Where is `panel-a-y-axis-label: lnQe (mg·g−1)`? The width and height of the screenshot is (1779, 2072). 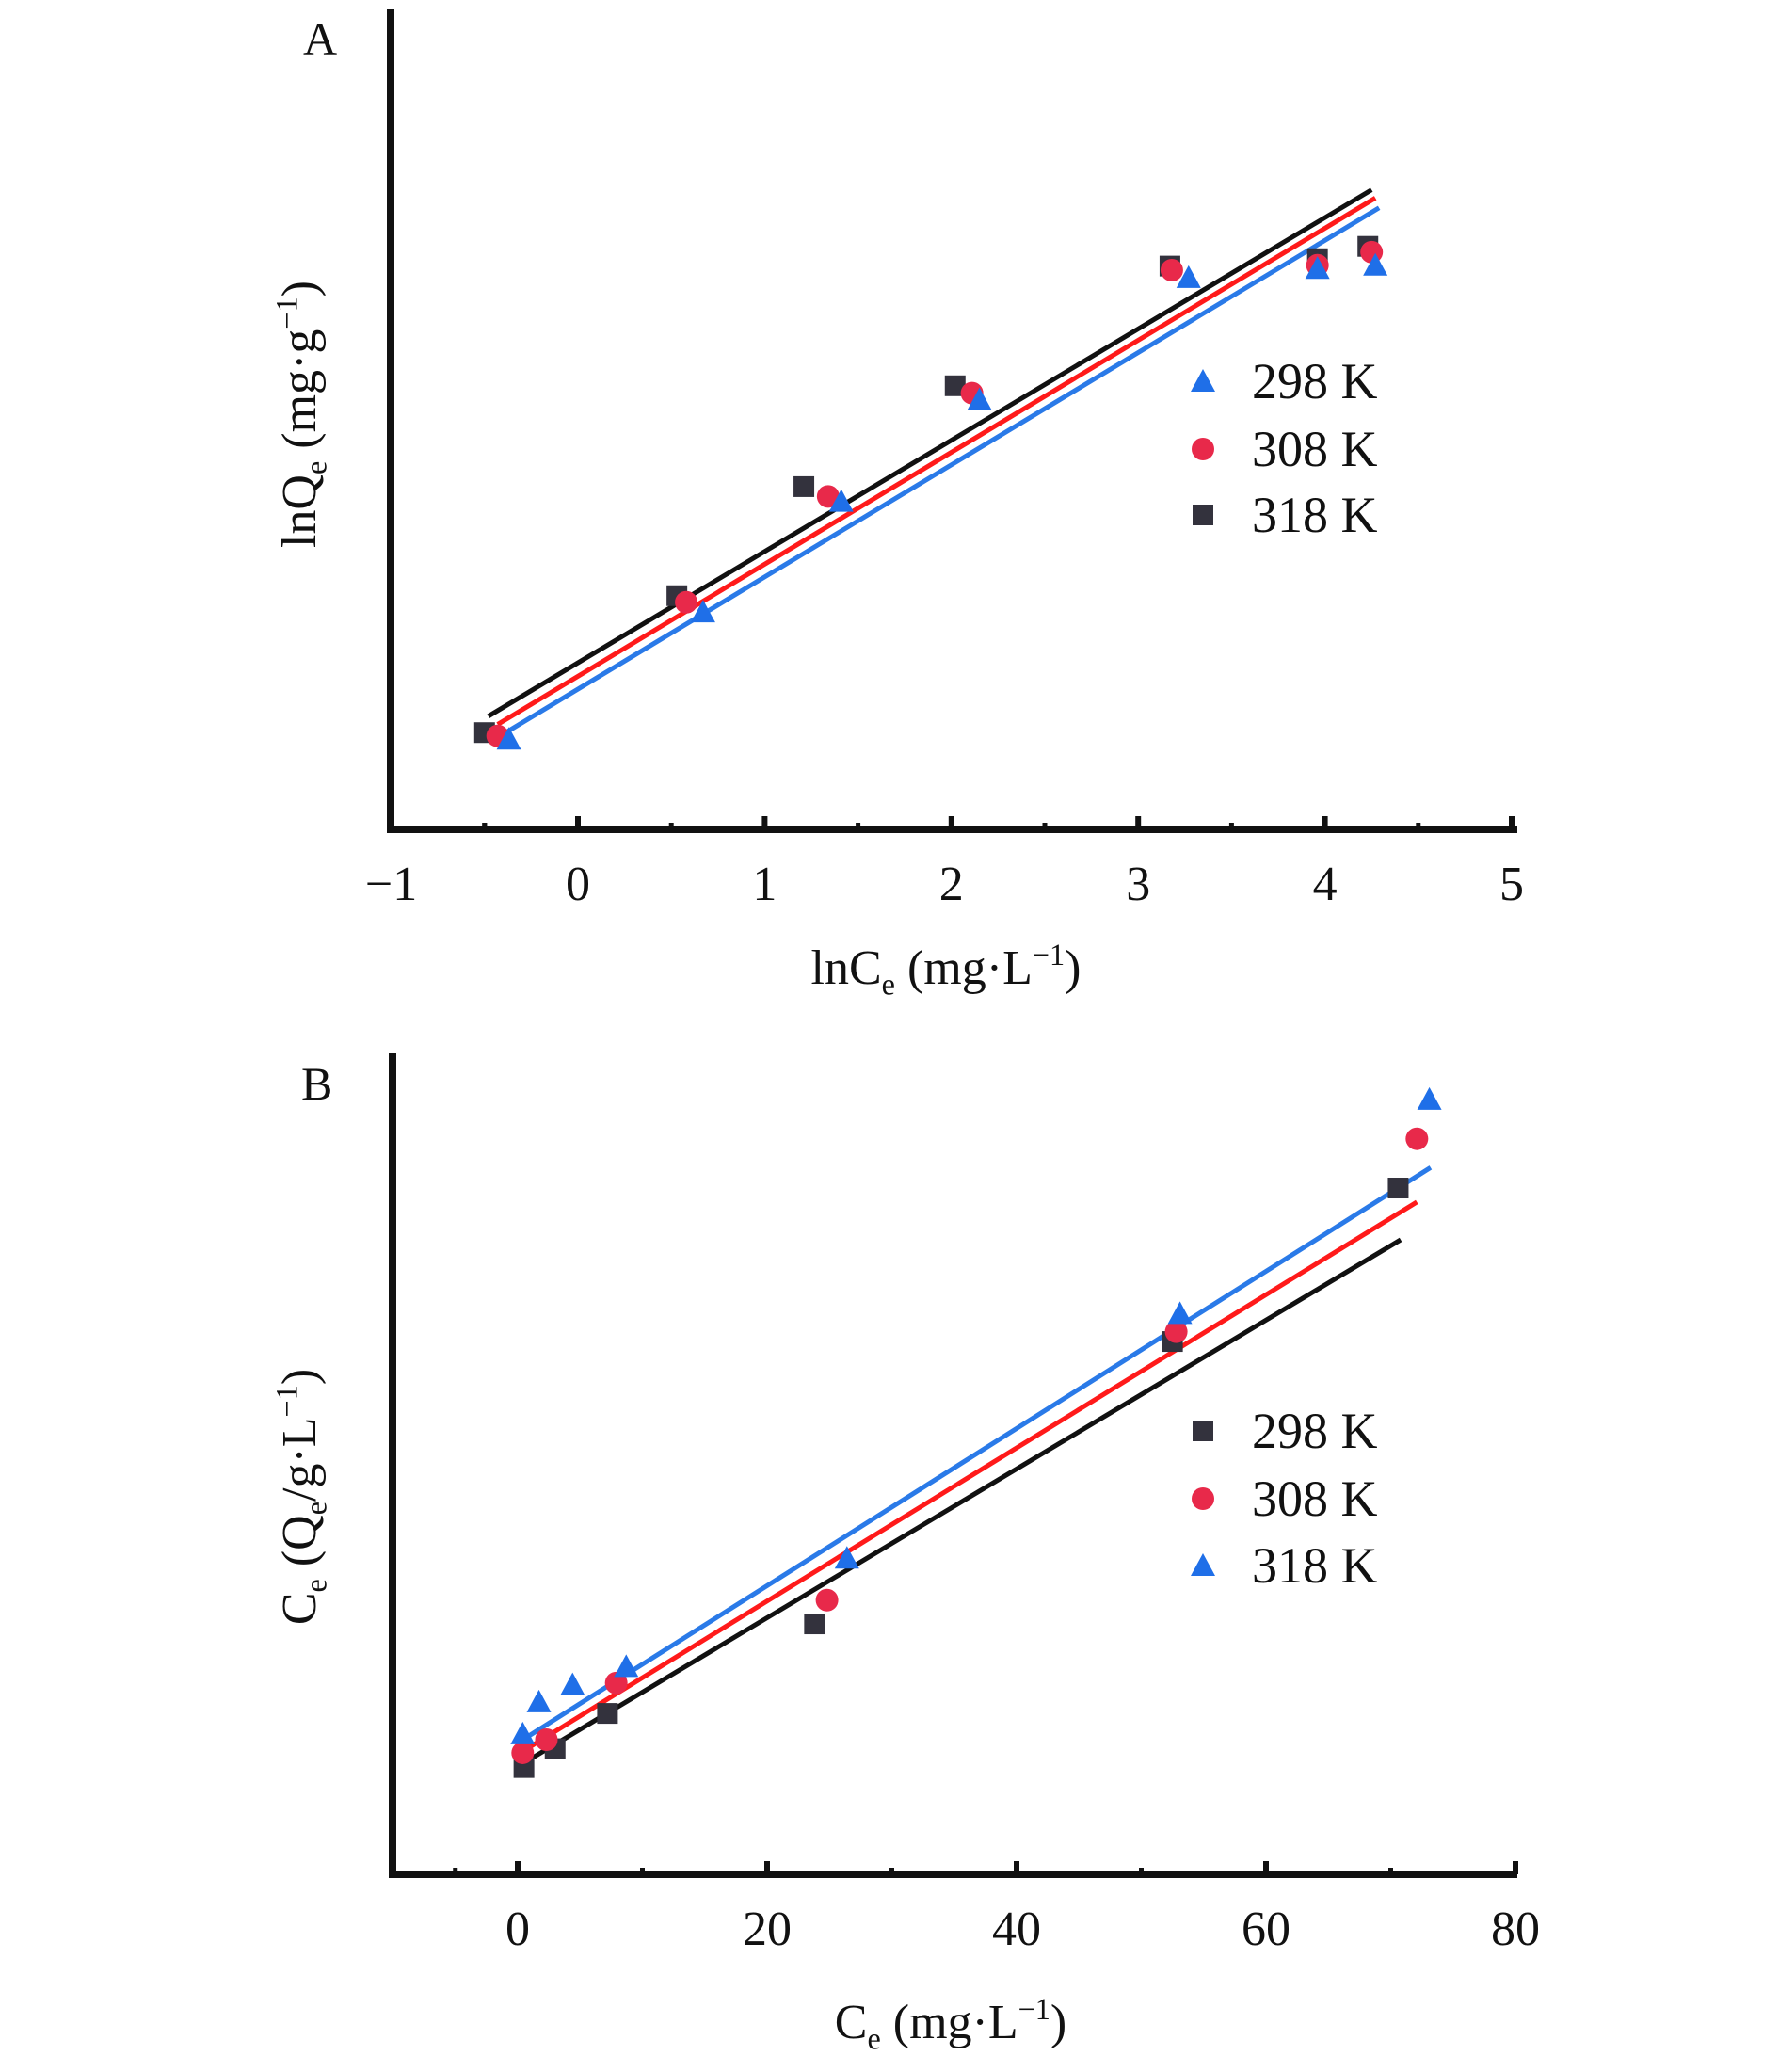 panel-a-y-axis-label: lnQe (mg·g−1) is located at coordinates (300, 414).